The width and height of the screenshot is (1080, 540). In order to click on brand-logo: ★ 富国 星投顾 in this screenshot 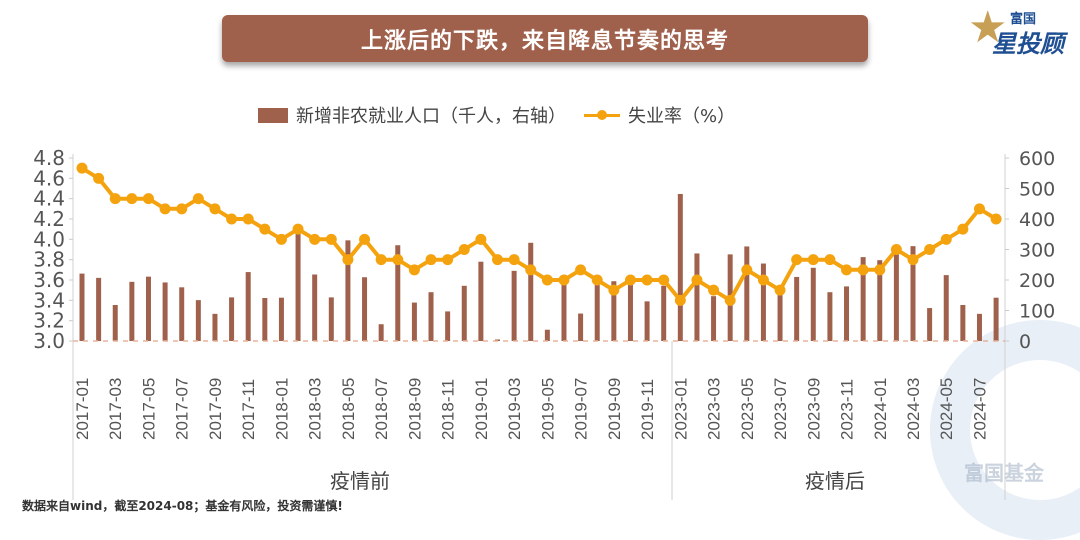, I will do `click(1022, 31)`.